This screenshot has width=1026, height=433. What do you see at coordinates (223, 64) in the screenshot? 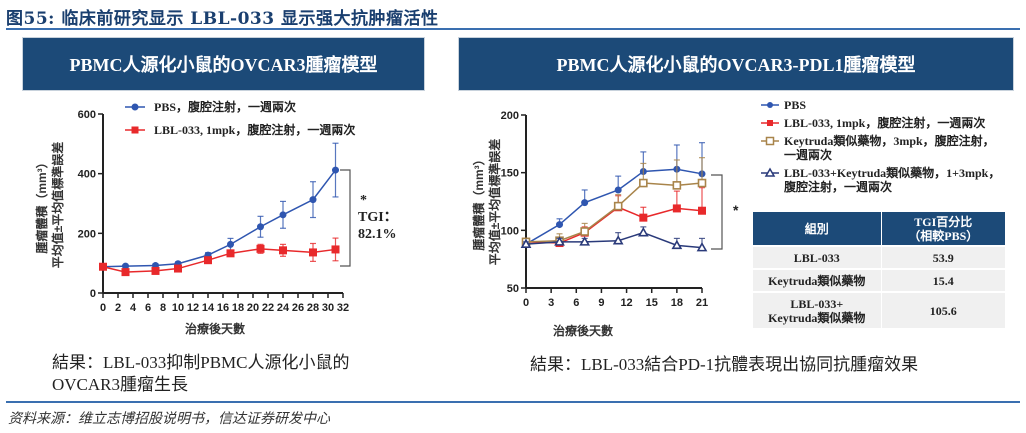
I see `left-panel-banner: PBMC人源化小鼠的OVCAR3腫瘤模型` at bounding box center [223, 64].